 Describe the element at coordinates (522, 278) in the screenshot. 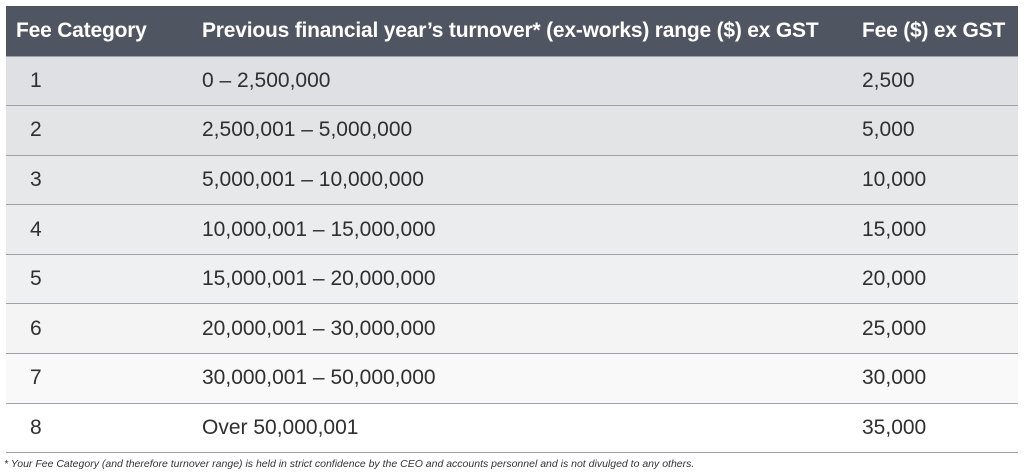

I see `turnover-range-cell: 15,000,001 – 20,000,000` at that location.